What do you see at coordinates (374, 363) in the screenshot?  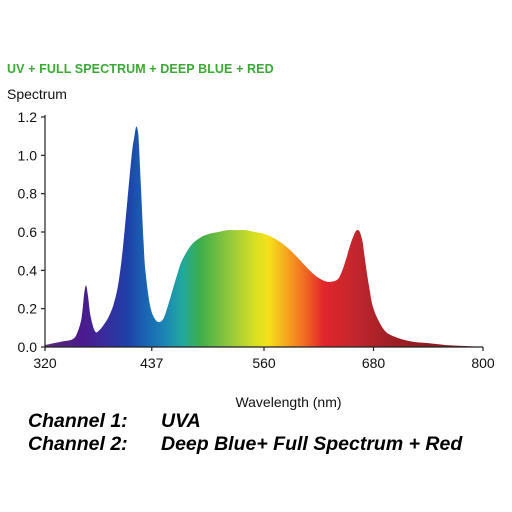 I see `x-tick-label: 680` at bounding box center [374, 363].